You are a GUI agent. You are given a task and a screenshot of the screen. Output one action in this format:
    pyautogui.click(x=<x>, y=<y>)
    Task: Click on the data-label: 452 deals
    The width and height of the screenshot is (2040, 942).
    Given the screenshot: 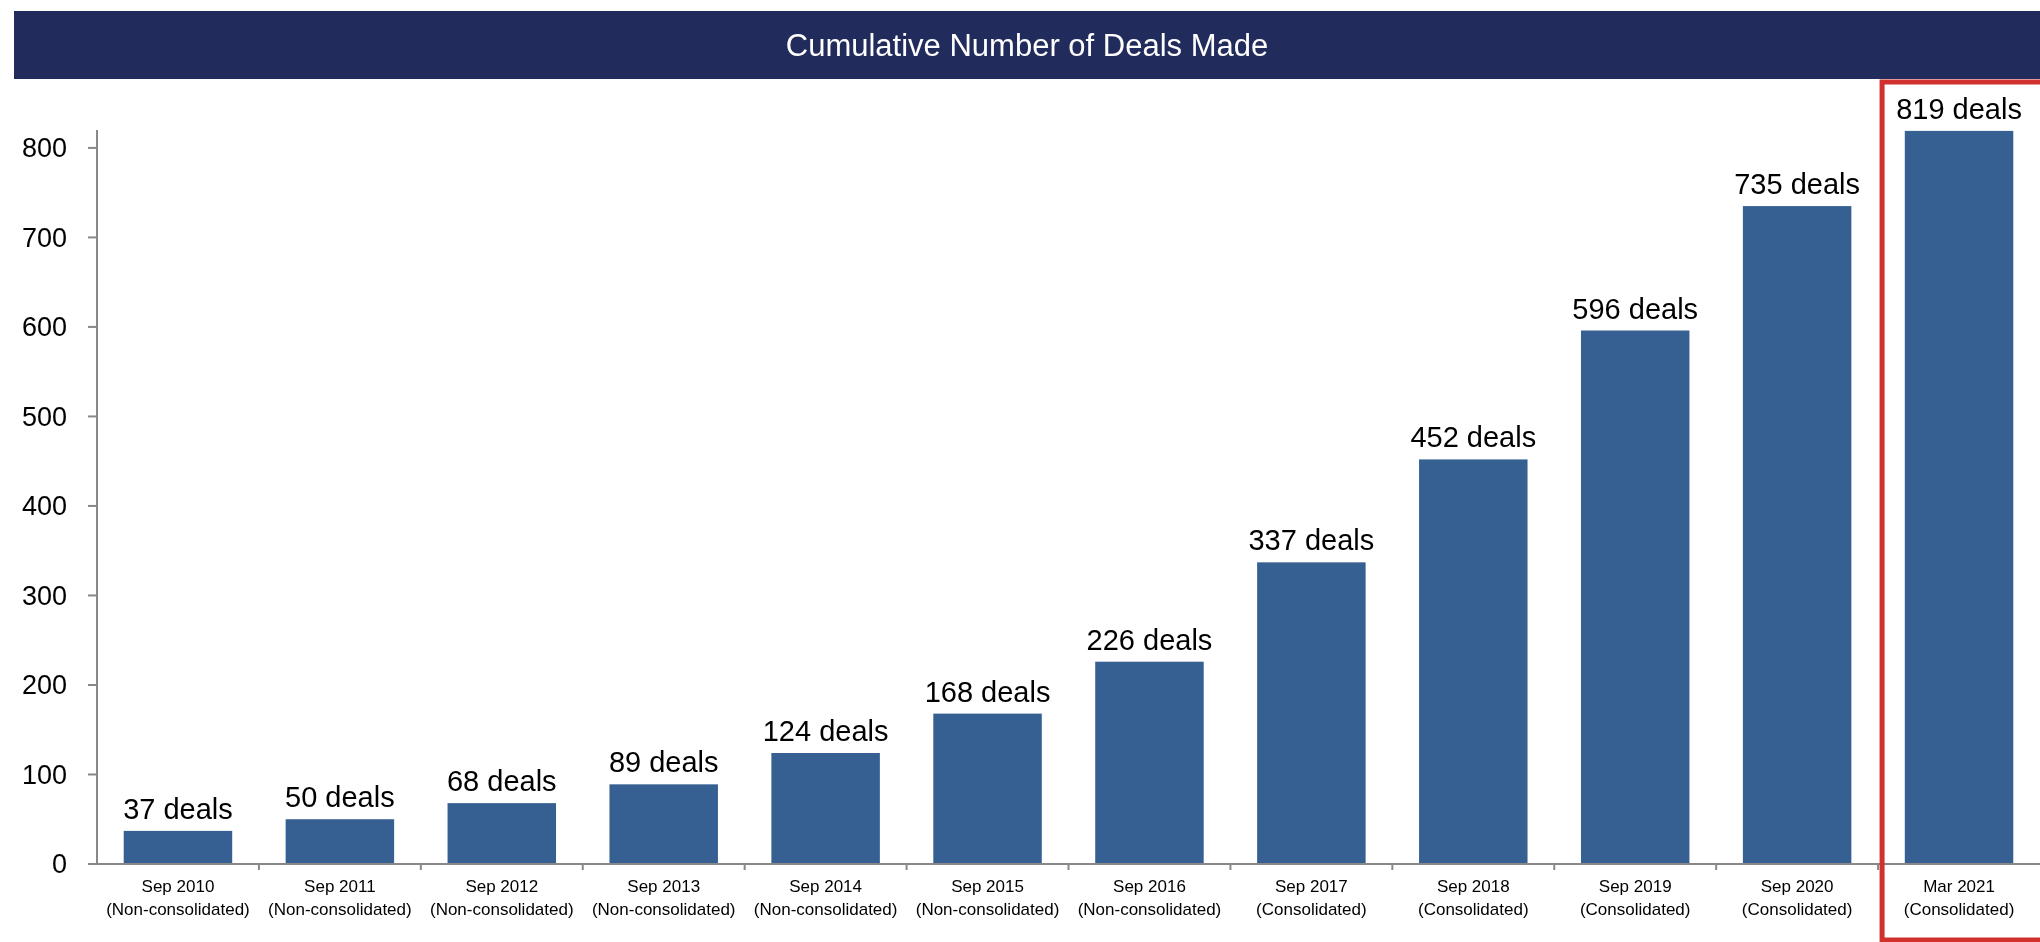 What is the action you would take?
    pyautogui.click(x=1473, y=437)
    